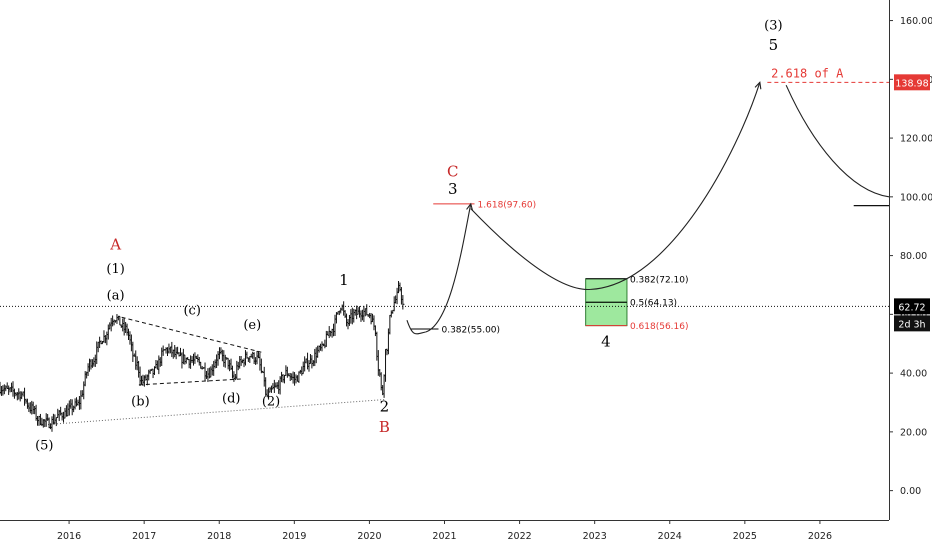  What do you see at coordinates (115, 269) in the screenshot?
I see `wave-label: (1)` at bounding box center [115, 269].